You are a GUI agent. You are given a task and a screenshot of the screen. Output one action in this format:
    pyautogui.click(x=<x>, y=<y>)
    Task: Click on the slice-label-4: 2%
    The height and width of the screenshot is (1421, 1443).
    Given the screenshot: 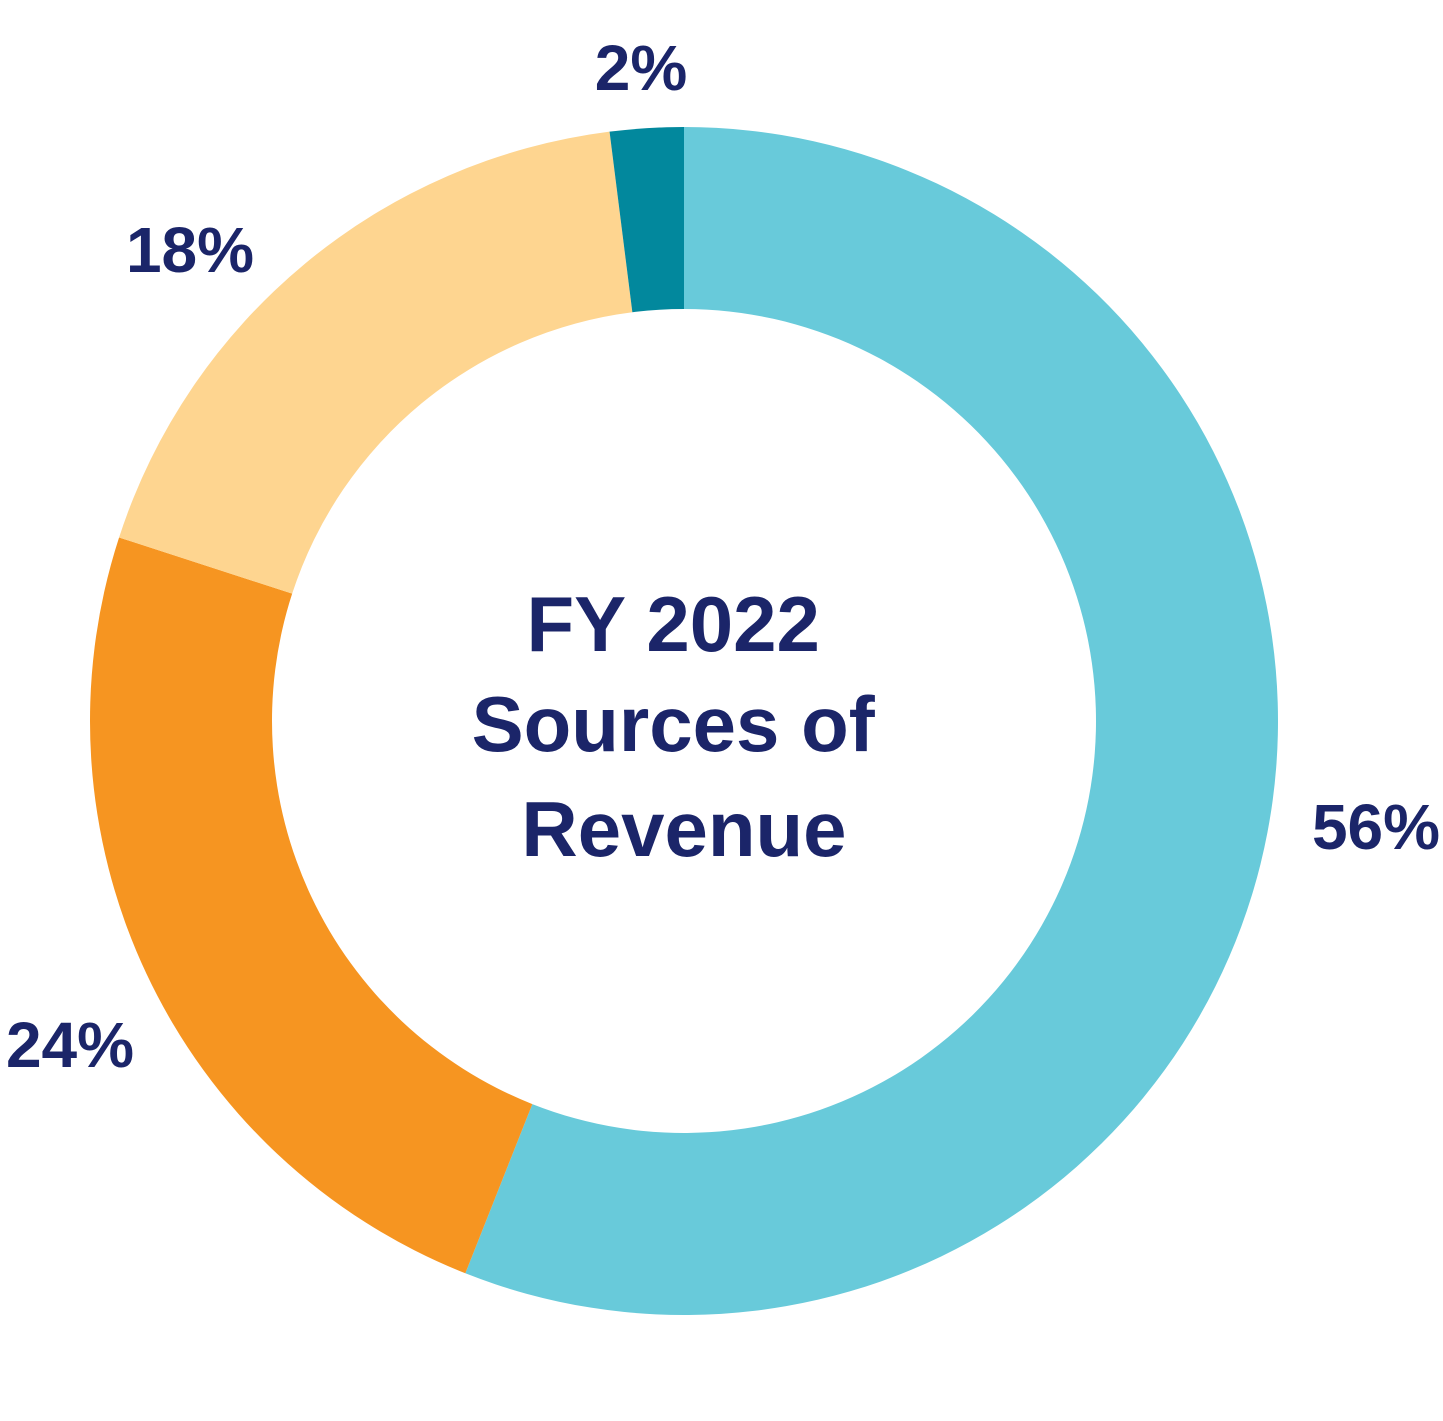 What is the action you would take?
    pyautogui.click(x=641, y=68)
    